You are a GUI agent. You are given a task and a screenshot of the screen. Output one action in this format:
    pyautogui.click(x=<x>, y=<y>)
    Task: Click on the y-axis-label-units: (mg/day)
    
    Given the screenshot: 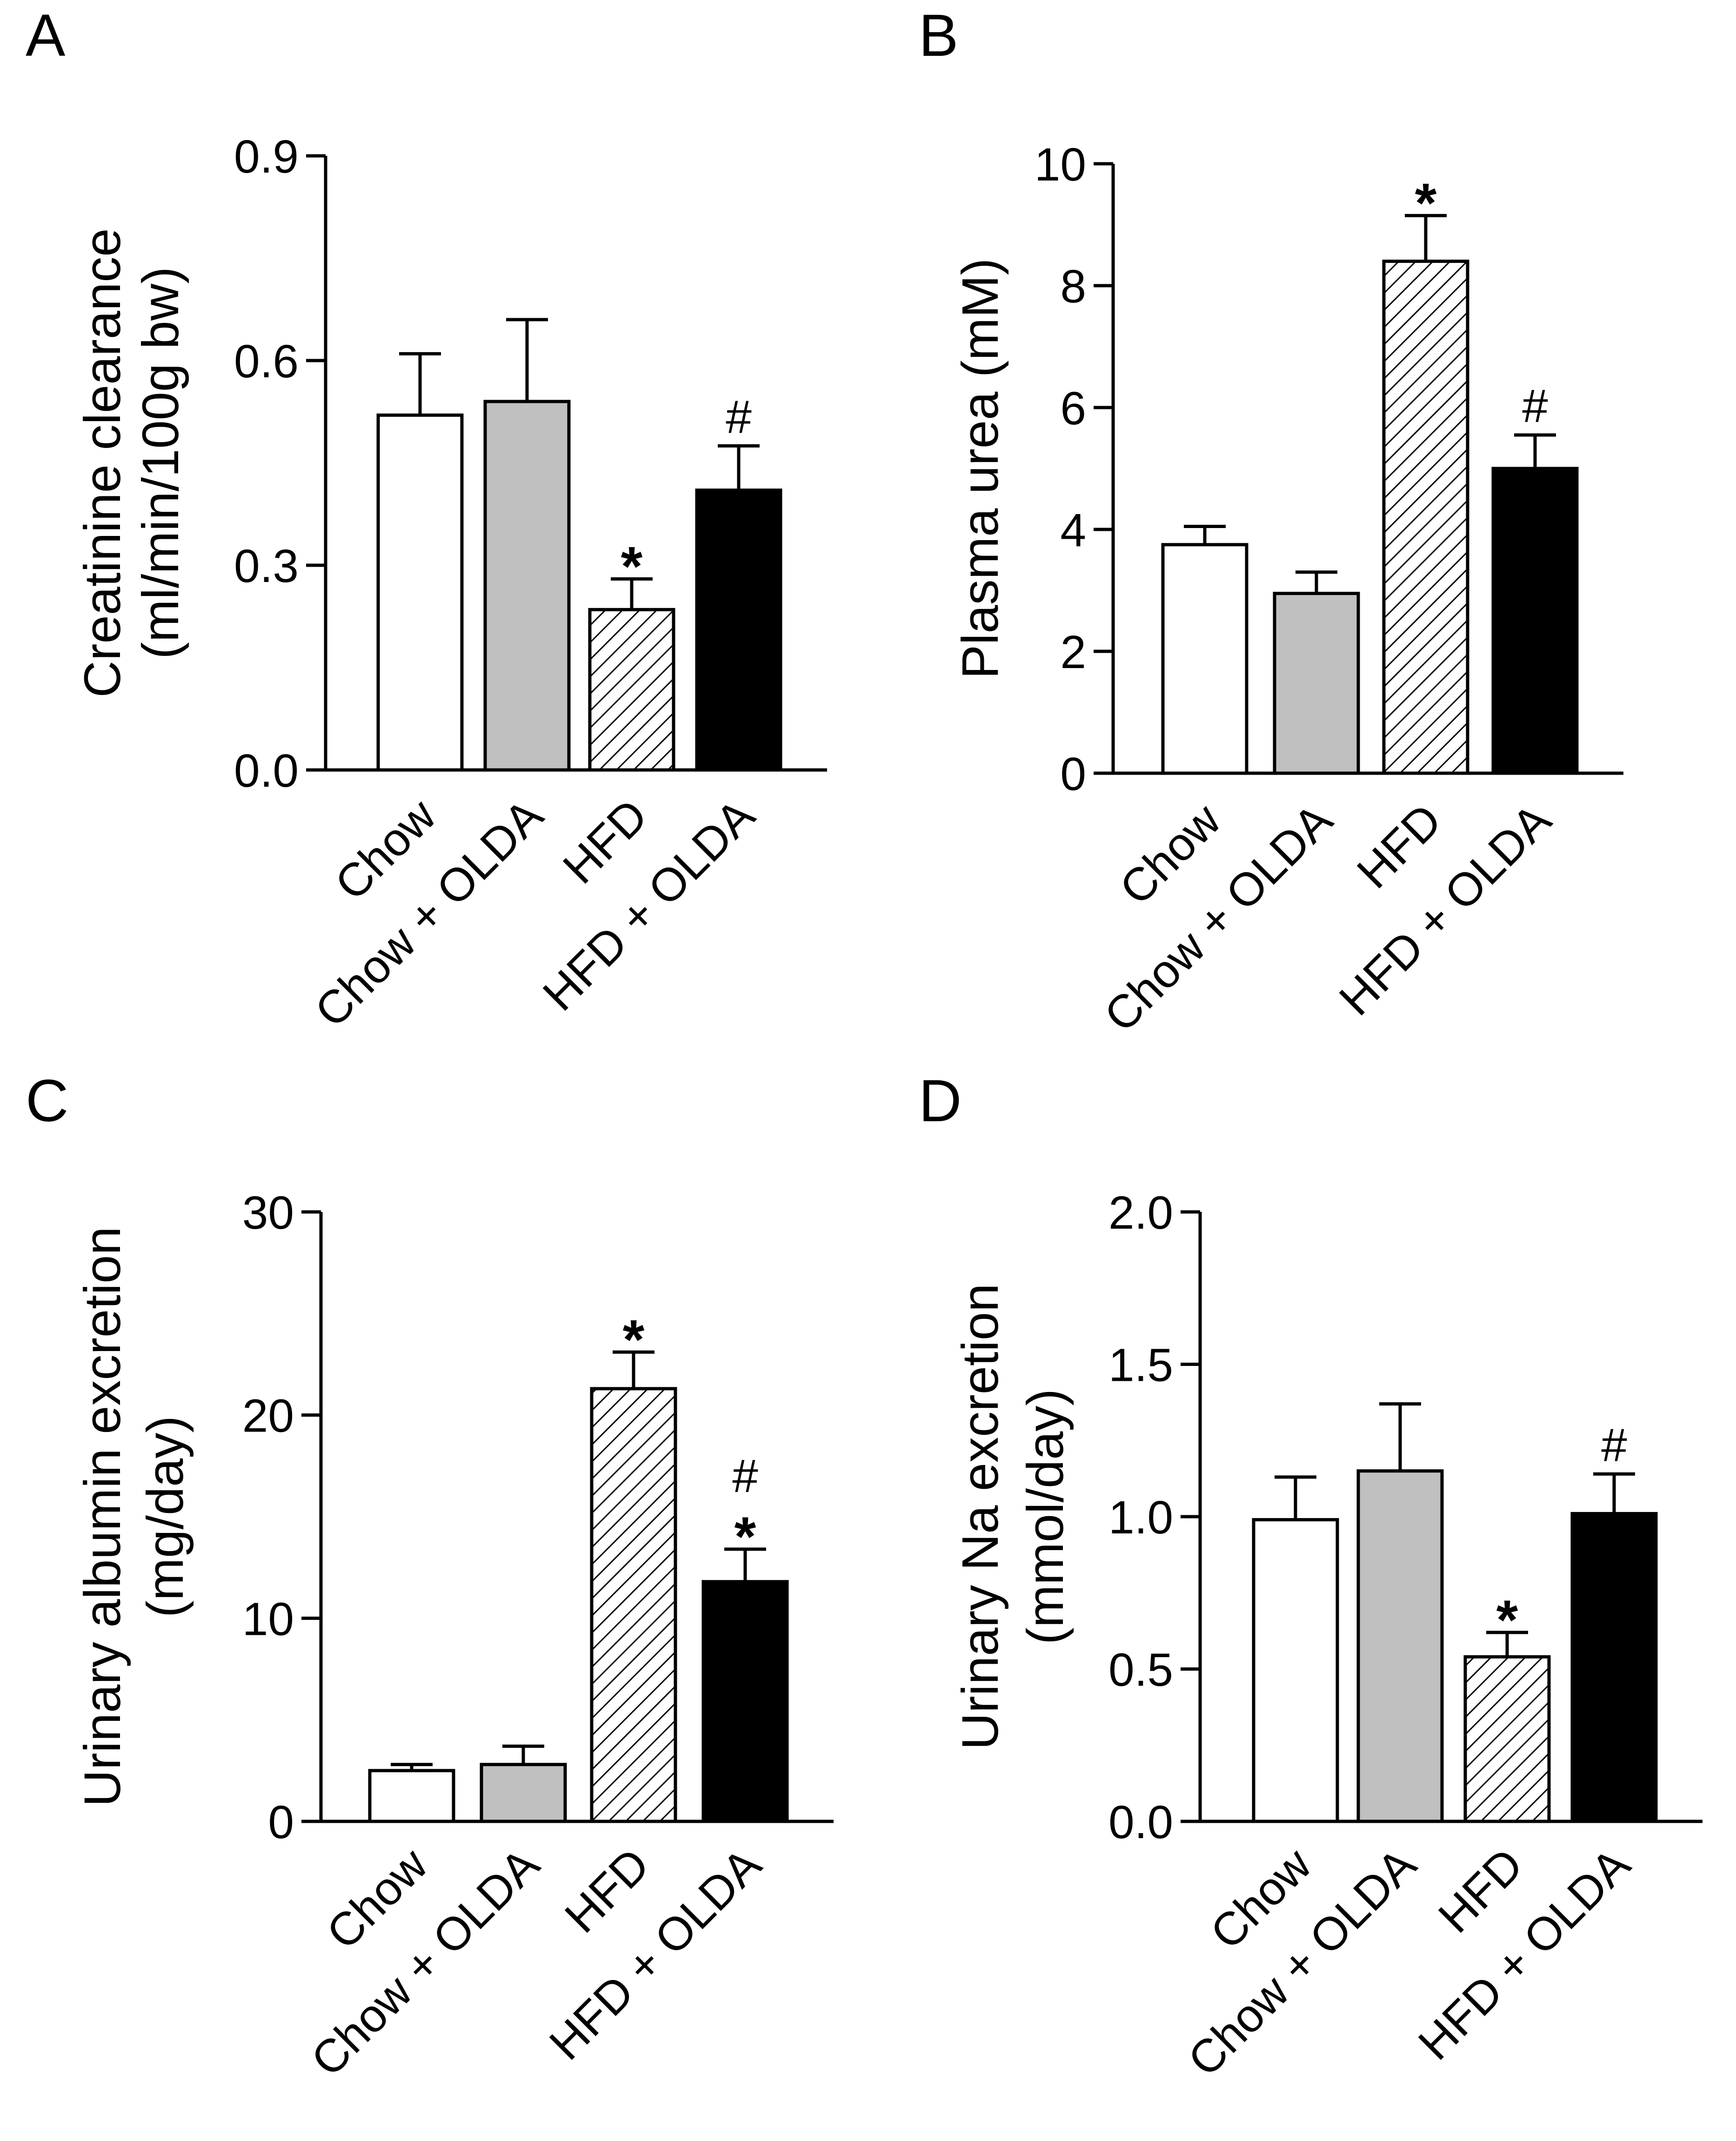 What is the action you would take?
    pyautogui.click(x=166, y=1517)
    